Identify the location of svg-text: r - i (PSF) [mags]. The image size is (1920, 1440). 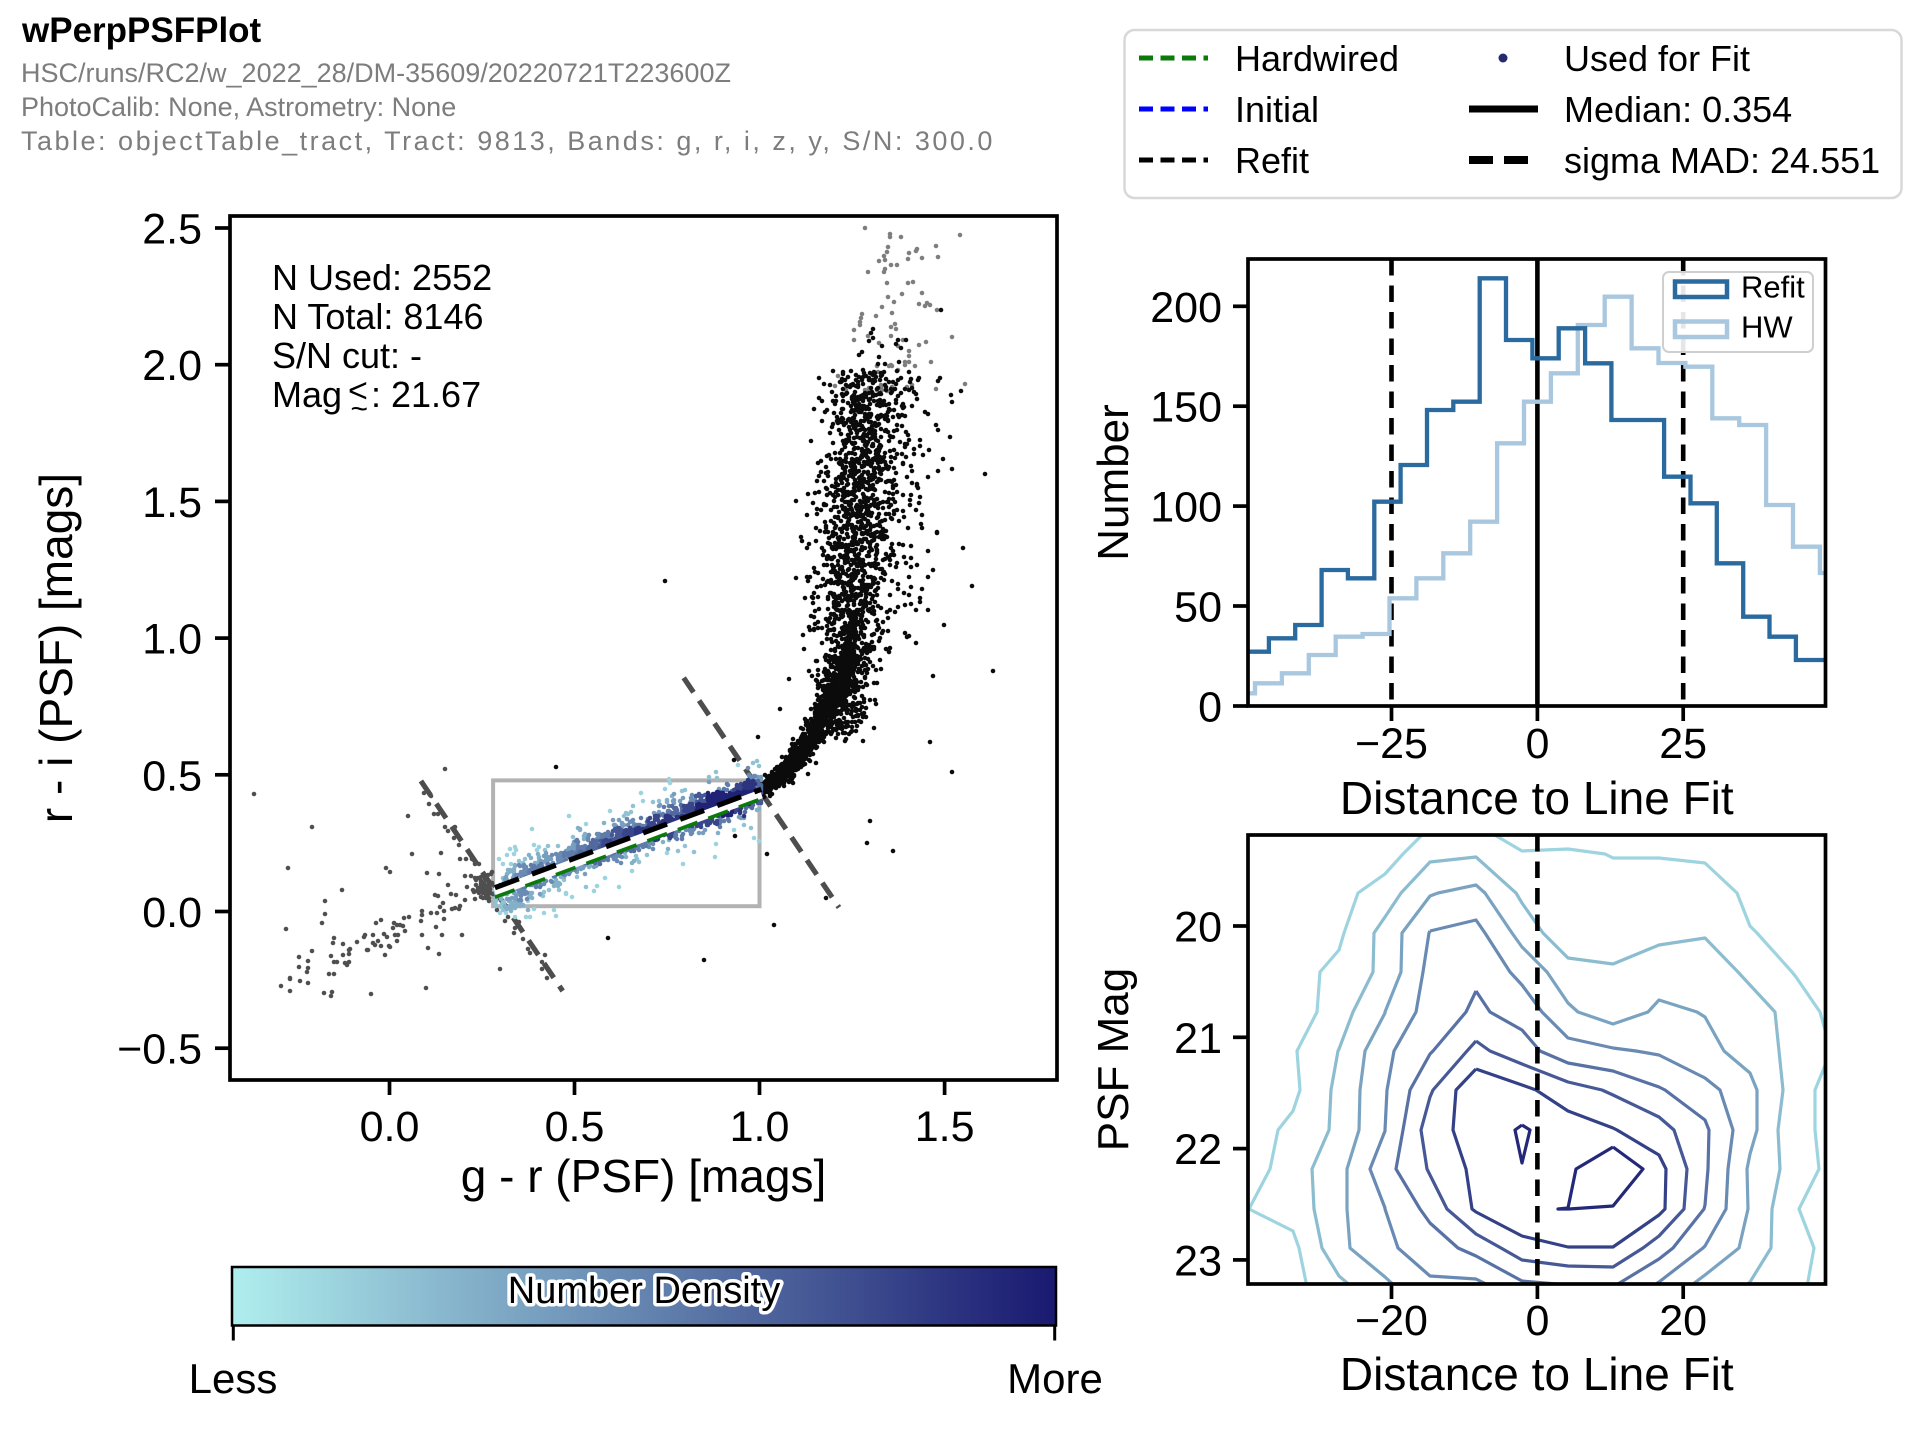
(56, 648).